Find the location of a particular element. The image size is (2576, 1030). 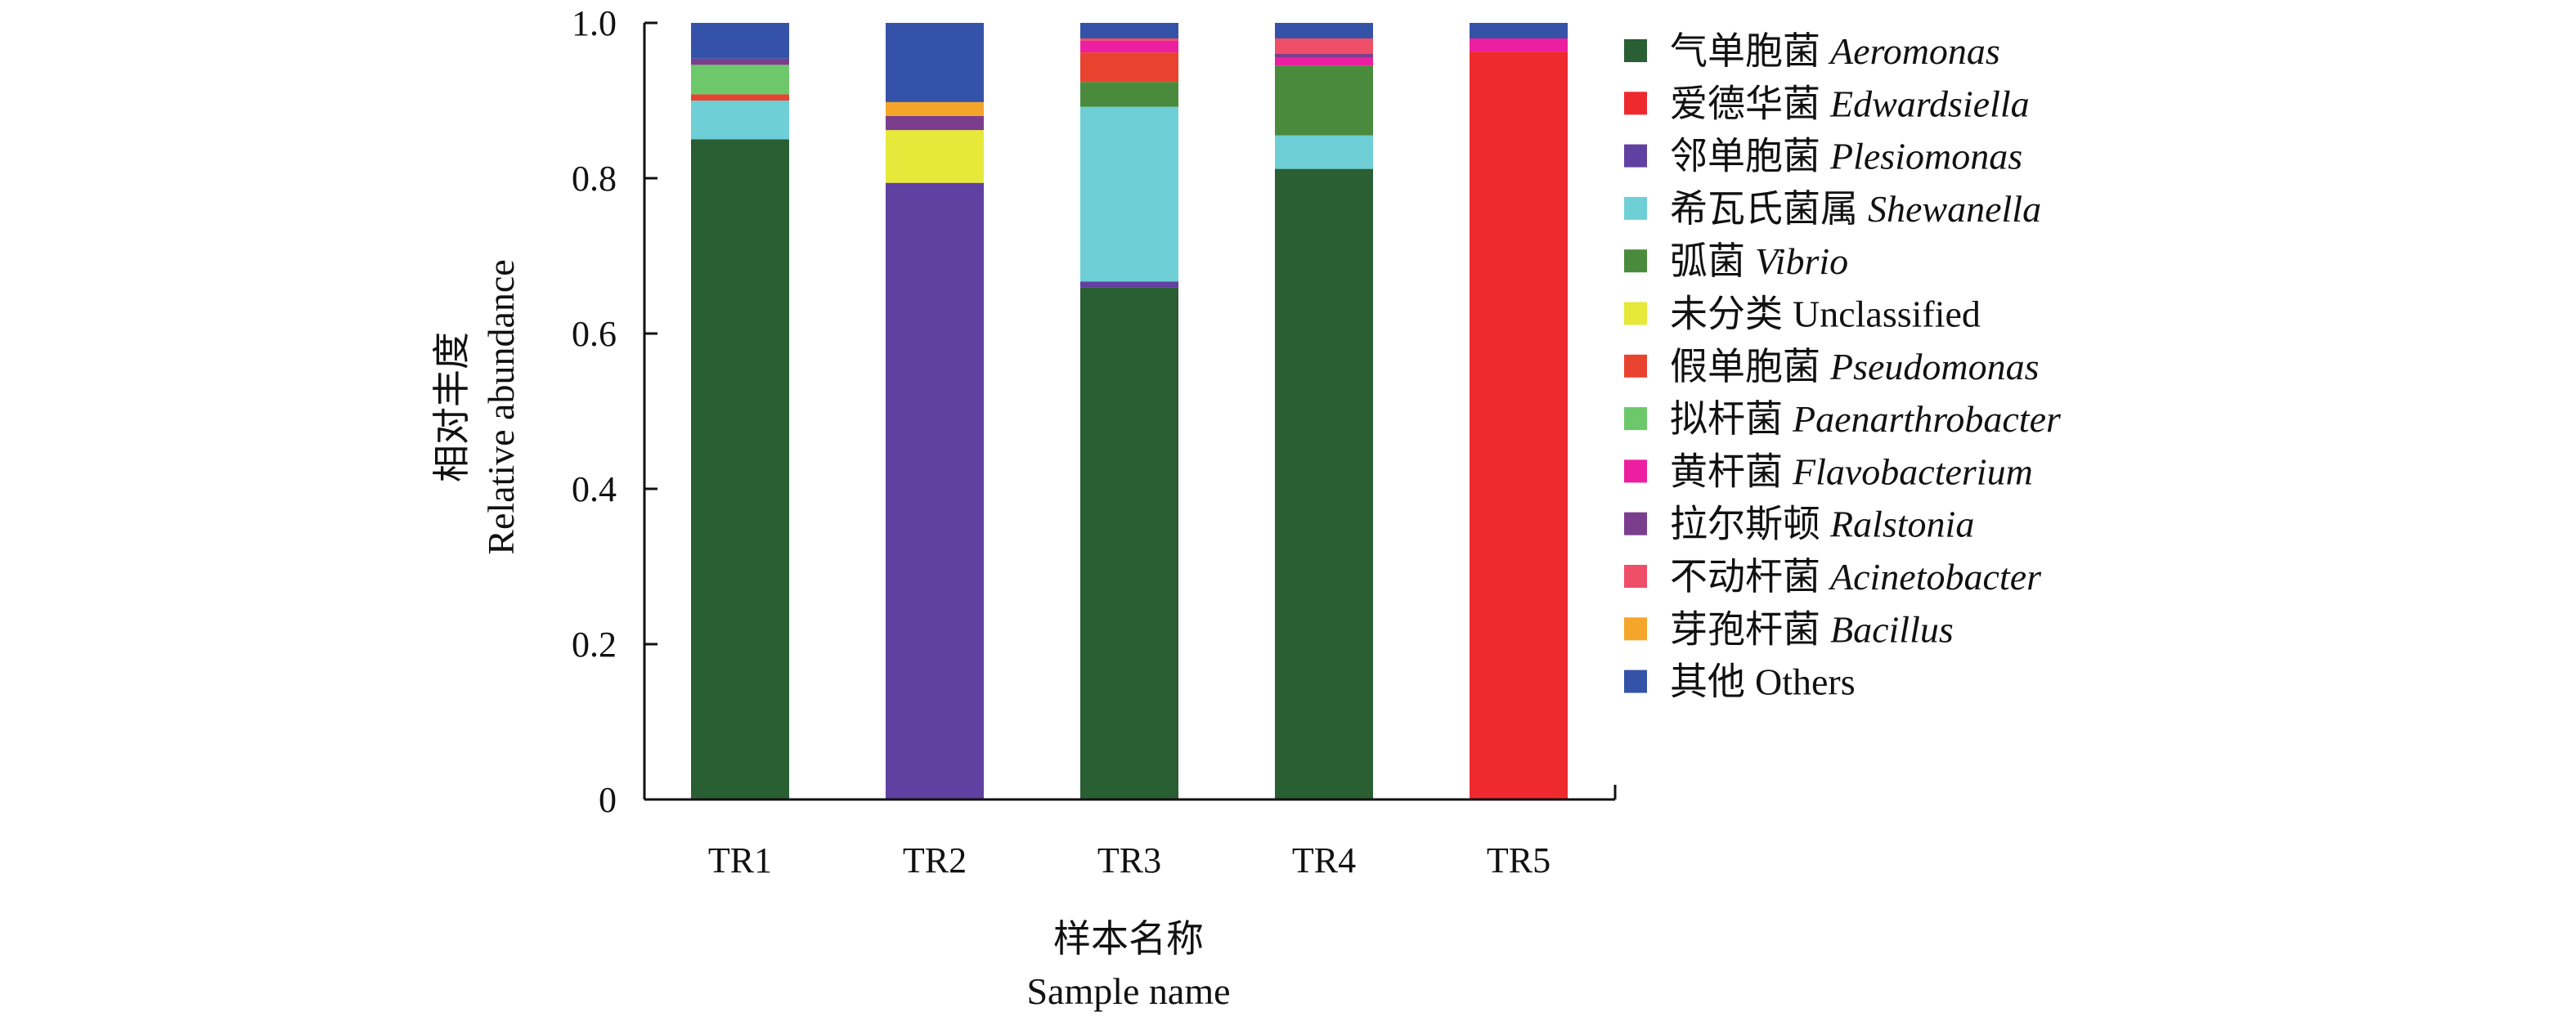

x-axis-title-en: Sample name is located at coordinates (1128, 991).